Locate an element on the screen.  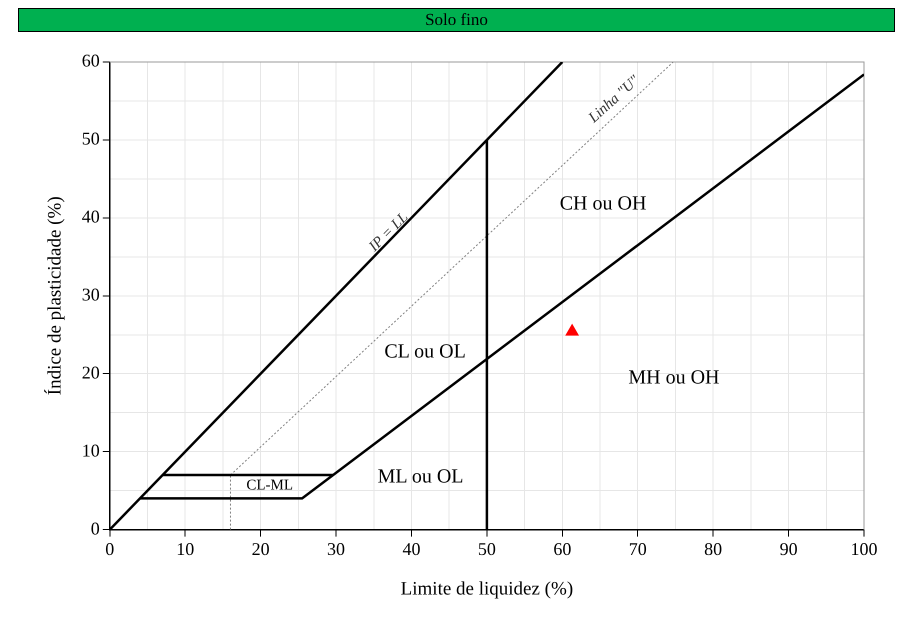
x-tick-label: 70 is located at coordinates (637, 549).